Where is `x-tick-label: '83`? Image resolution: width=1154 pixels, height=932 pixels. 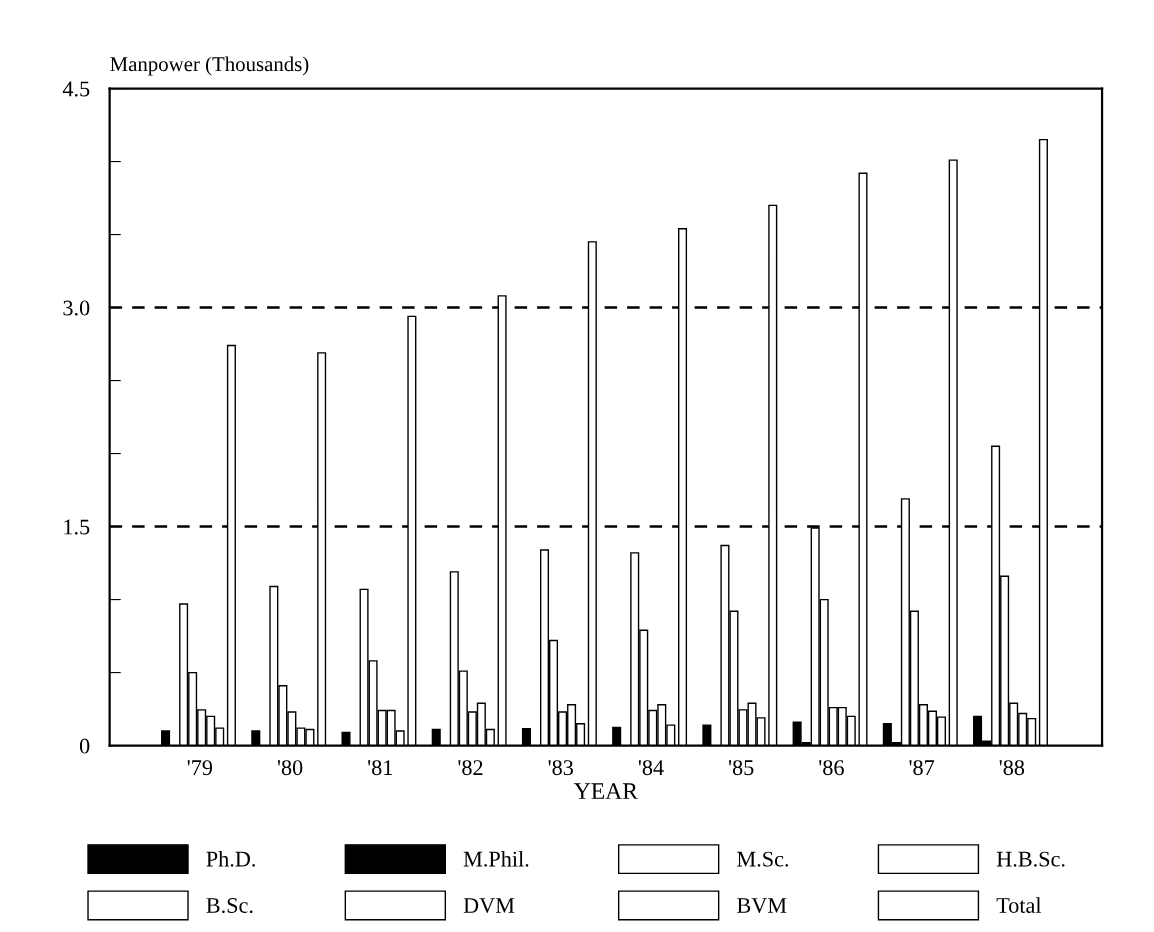 x-tick-label: '83 is located at coordinates (560, 768).